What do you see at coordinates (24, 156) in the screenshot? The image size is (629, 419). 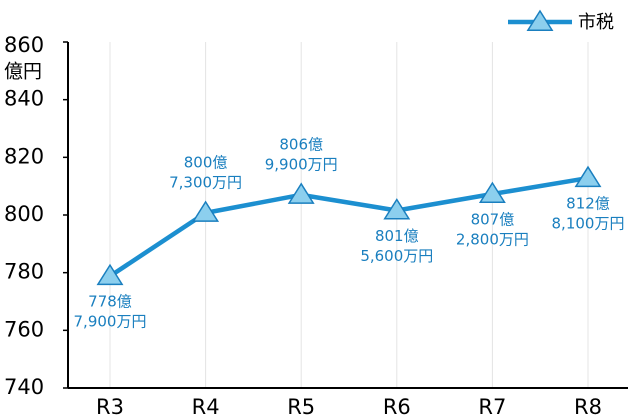 I see `y-tick-label: 820` at bounding box center [24, 156].